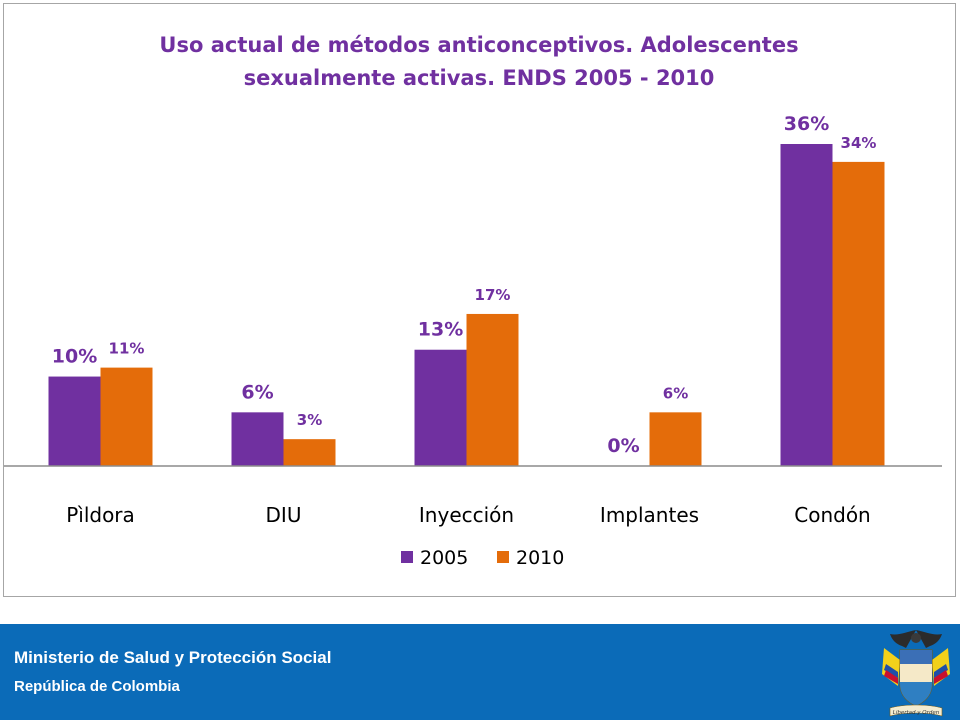  Describe the element at coordinates (503, 557) in the screenshot. I see `legend-swatch-2010` at that location.